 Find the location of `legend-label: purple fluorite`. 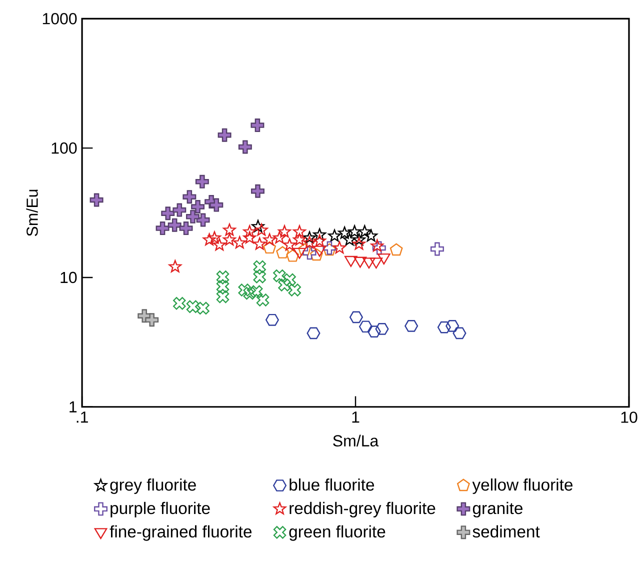

legend-label: purple fluorite is located at coordinates (160, 510).